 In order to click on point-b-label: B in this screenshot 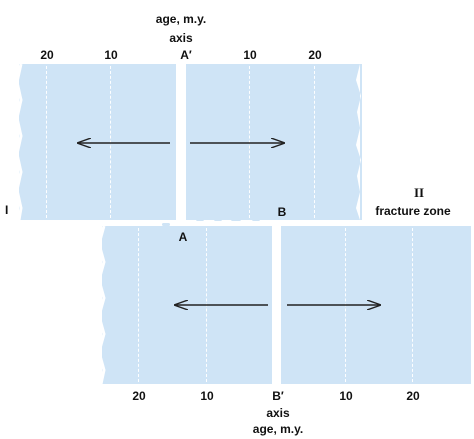, I will do `click(282, 212)`.